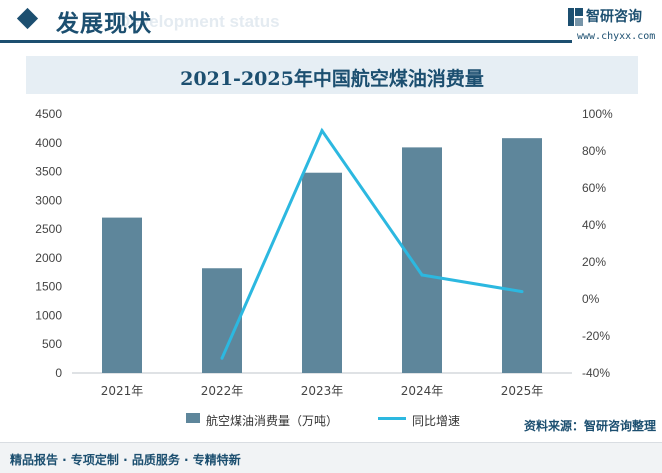 The height and width of the screenshot is (473, 662). Describe the element at coordinates (596, 336) in the screenshot. I see `right-axis-tick-label: -20%` at that location.